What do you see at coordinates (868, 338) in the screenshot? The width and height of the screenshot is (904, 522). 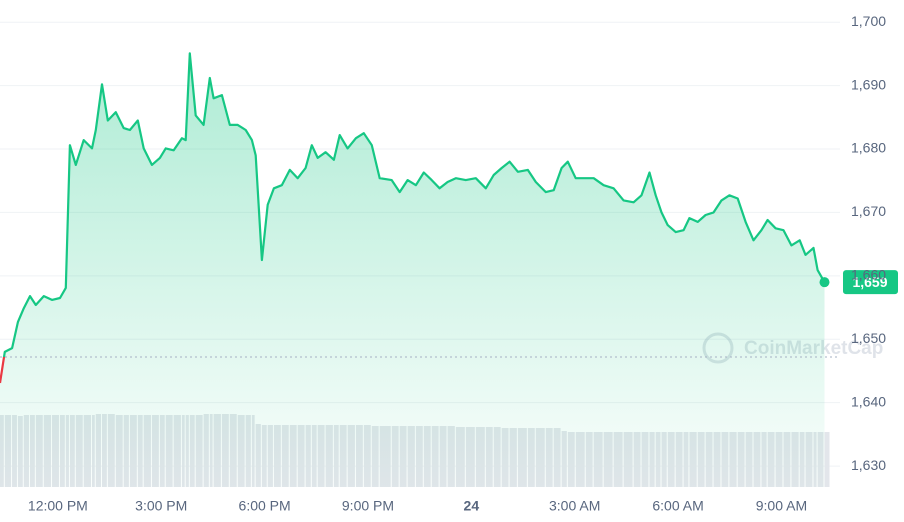 I see `y-tick-label: 1,650` at bounding box center [868, 338].